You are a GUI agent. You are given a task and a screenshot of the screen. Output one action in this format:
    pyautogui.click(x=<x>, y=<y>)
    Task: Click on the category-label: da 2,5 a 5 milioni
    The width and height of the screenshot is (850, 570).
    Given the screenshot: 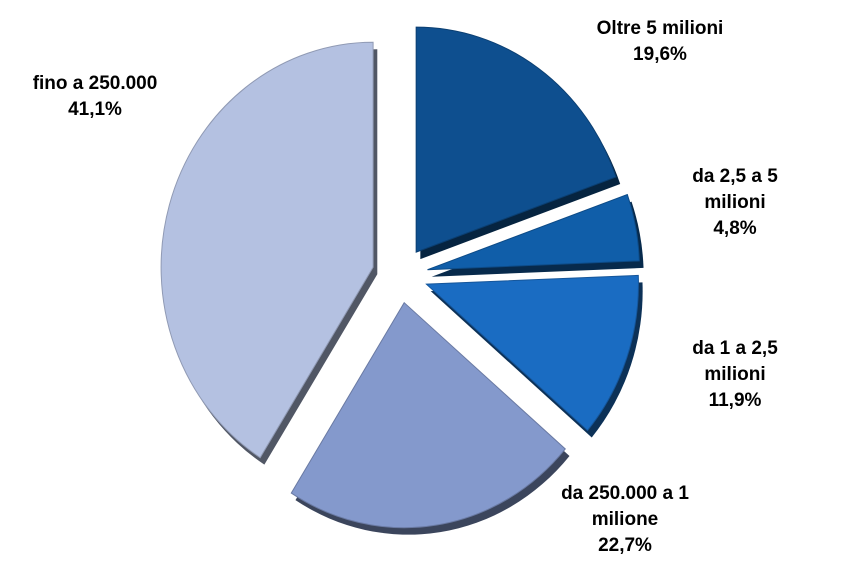 What is the action you would take?
    pyautogui.click(x=735, y=189)
    